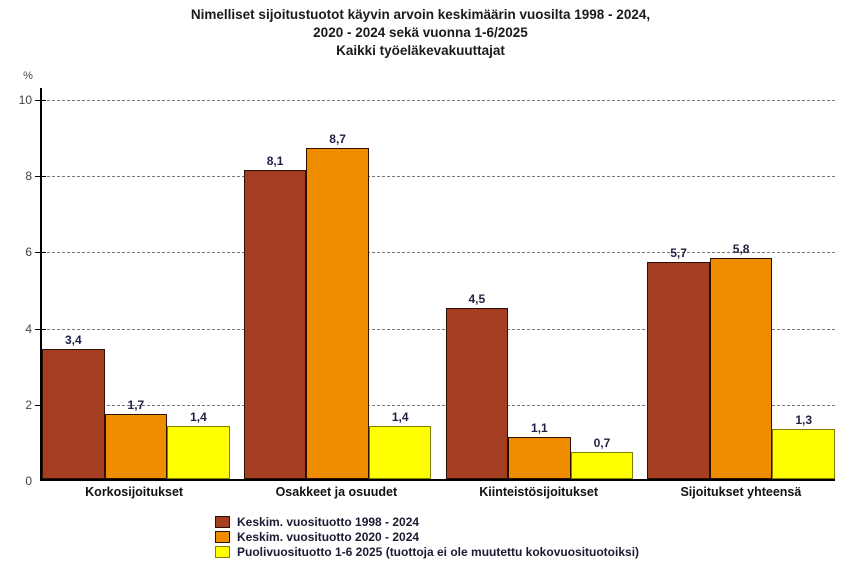  What do you see at coordinates (539, 492) in the screenshot?
I see `x-category-label-3: Kiinteistösijoitukset` at bounding box center [539, 492].